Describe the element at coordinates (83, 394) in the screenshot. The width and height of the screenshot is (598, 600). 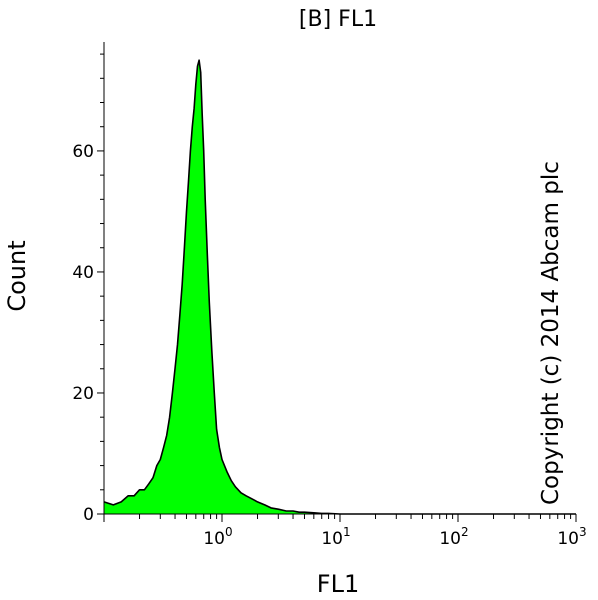
I see `y-tick-label: 20` at that location.